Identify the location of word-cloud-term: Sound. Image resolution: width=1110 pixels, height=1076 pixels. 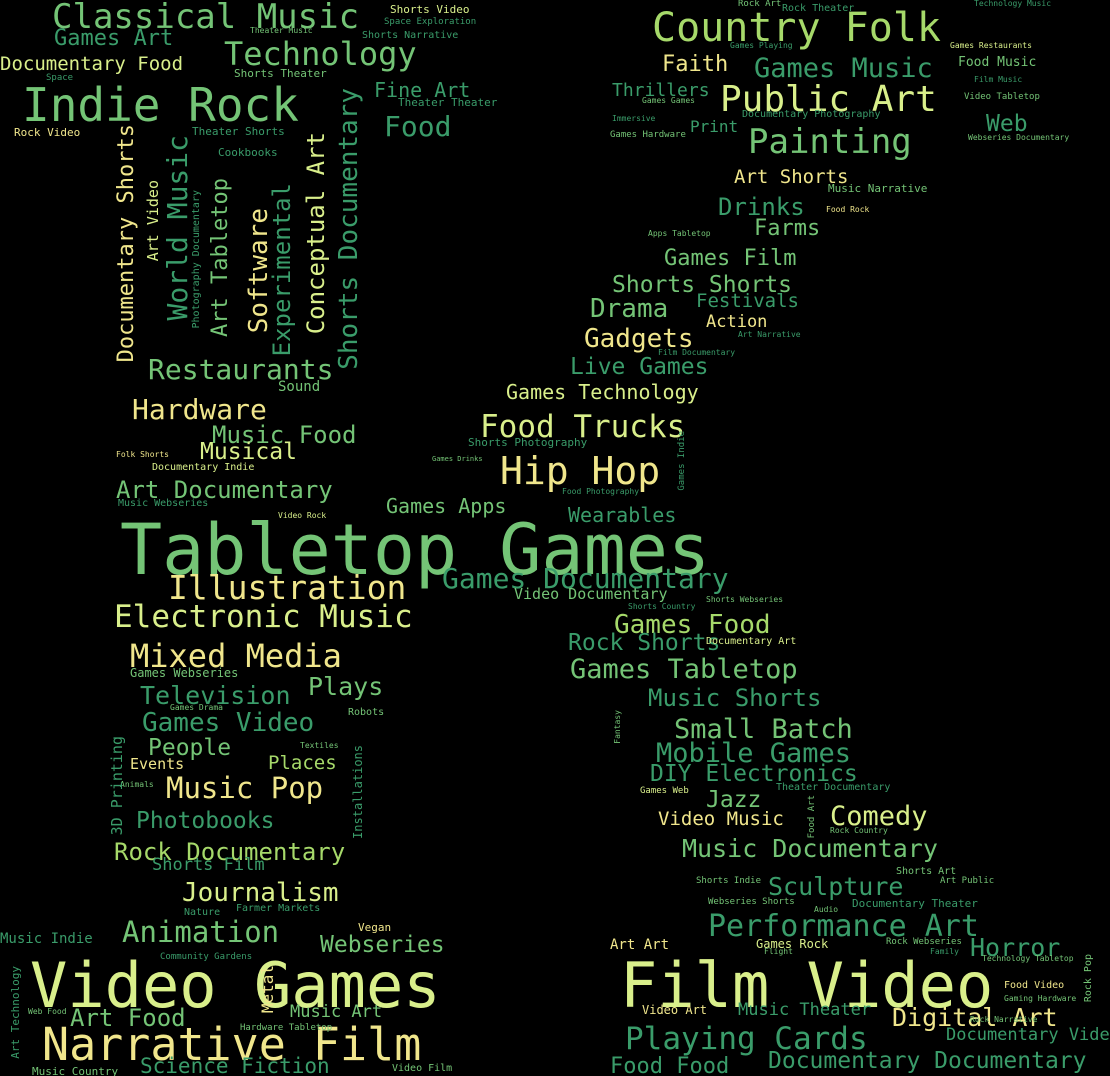
(299, 387).